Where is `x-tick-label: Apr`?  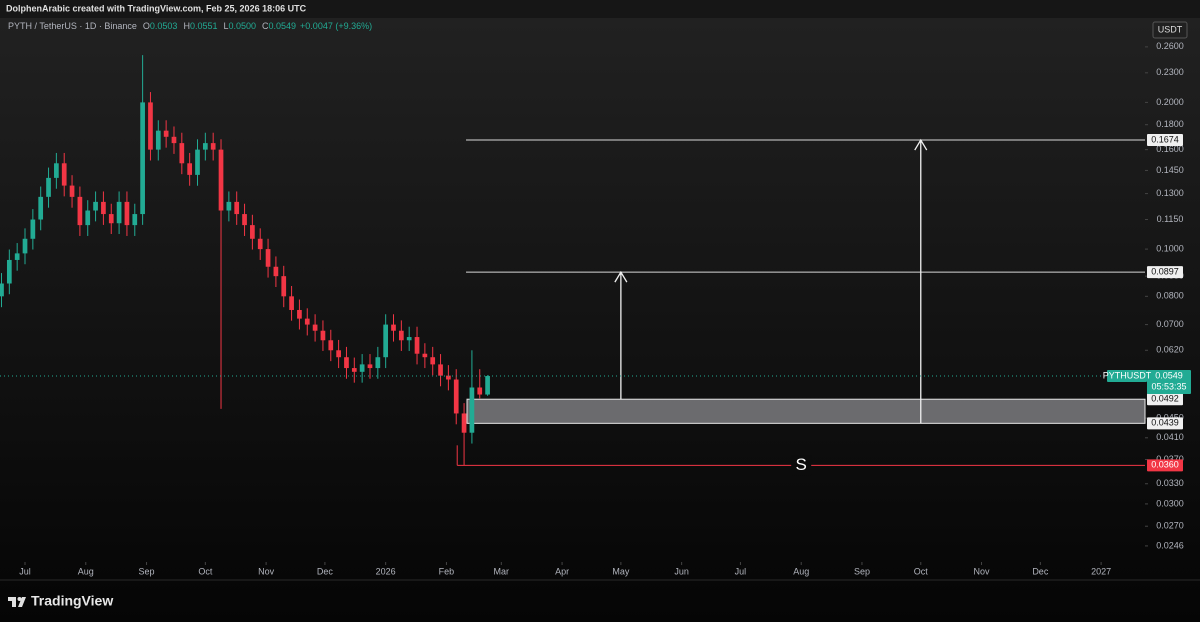 x-tick-label: Apr is located at coordinates (562, 571).